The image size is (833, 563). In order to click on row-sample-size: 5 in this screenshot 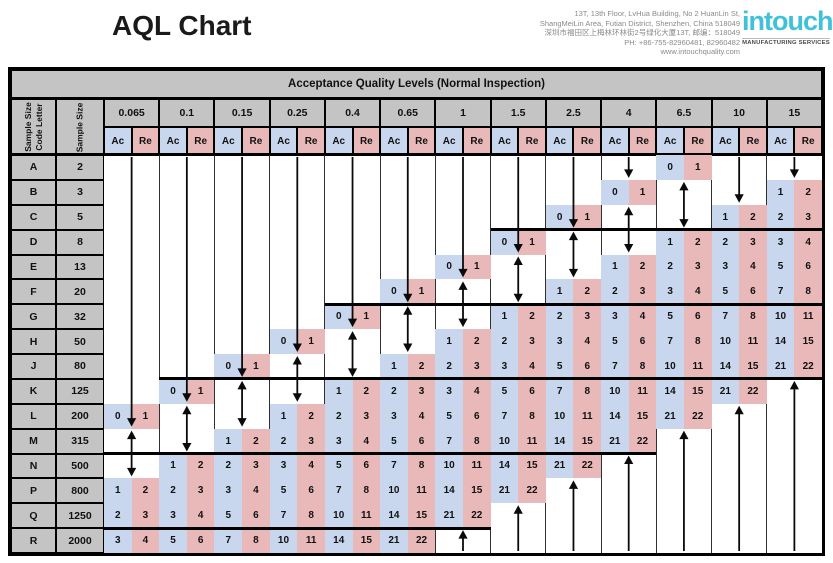, I will do `click(80, 217)`.